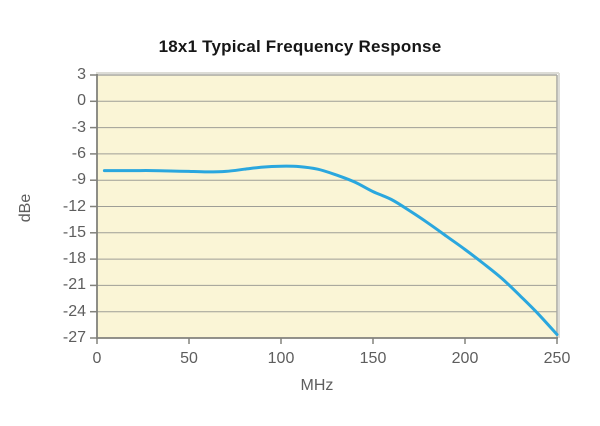 This screenshot has height=426, width=600. I want to click on x-tick-label-100: 100, so click(281, 358).